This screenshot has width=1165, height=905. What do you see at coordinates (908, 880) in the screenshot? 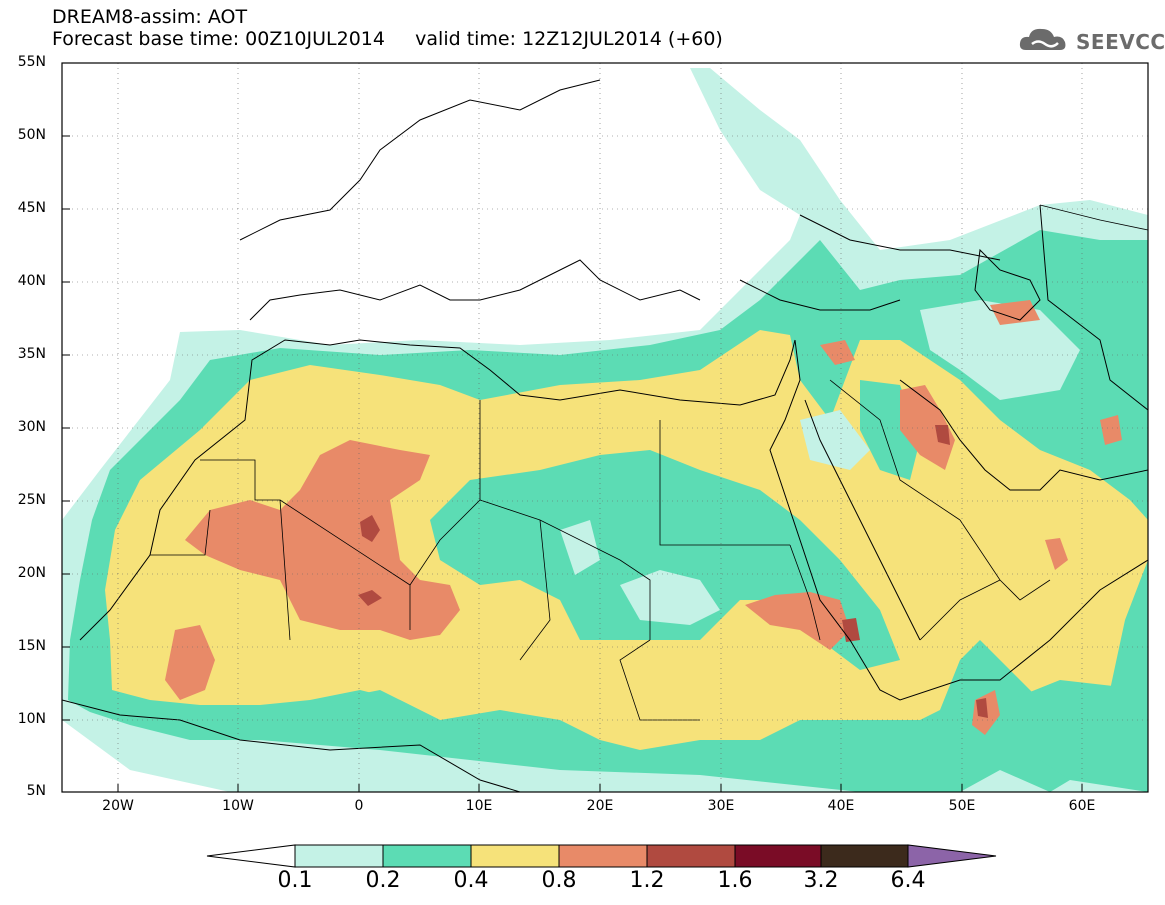
I see `colorbar-label: 6.4` at bounding box center [908, 880].